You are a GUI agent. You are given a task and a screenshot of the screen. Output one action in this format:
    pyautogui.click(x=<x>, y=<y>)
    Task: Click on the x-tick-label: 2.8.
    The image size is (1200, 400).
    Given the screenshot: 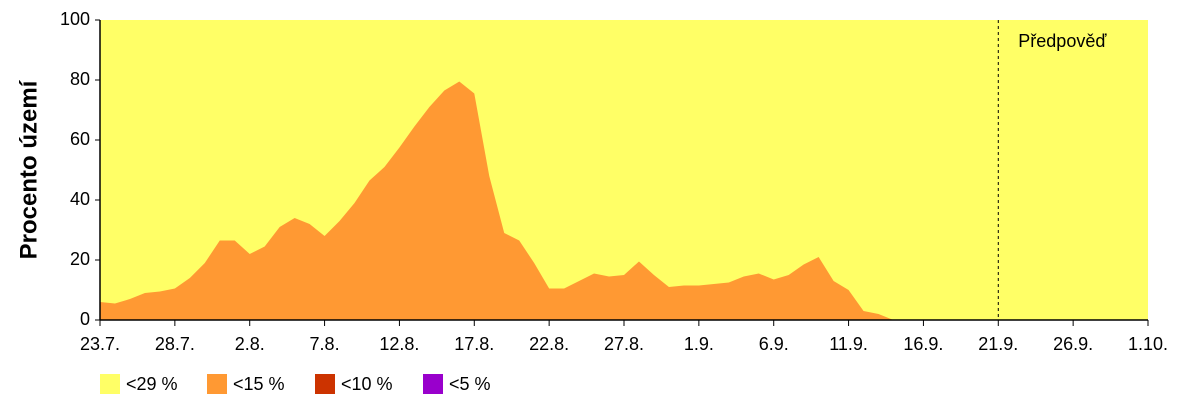 What is the action you would take?
    pyautogui.click(x=250, y=344)
    